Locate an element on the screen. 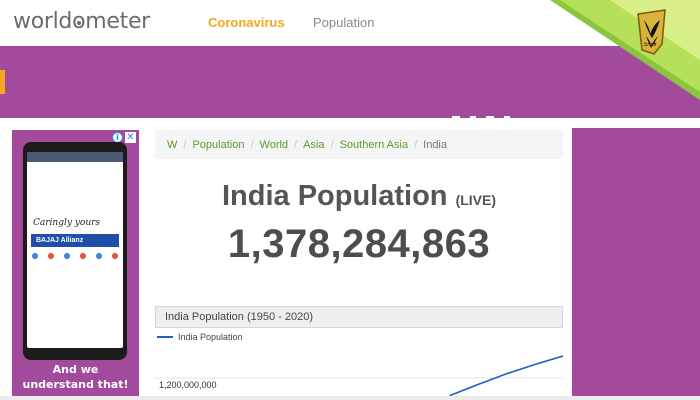 This screenshot has height=400, width=700. ad-slogan-line2: understand that! is located at coordinates (75, 384).